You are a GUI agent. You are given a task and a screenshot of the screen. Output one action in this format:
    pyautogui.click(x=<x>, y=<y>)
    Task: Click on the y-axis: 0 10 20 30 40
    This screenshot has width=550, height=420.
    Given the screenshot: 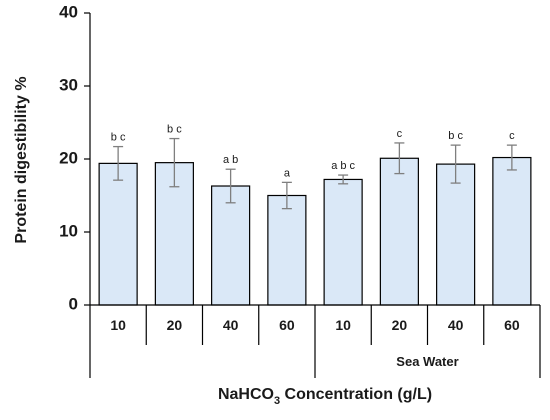 What is the action you would take?
    pyautogui.click(x=75, y=157)
    